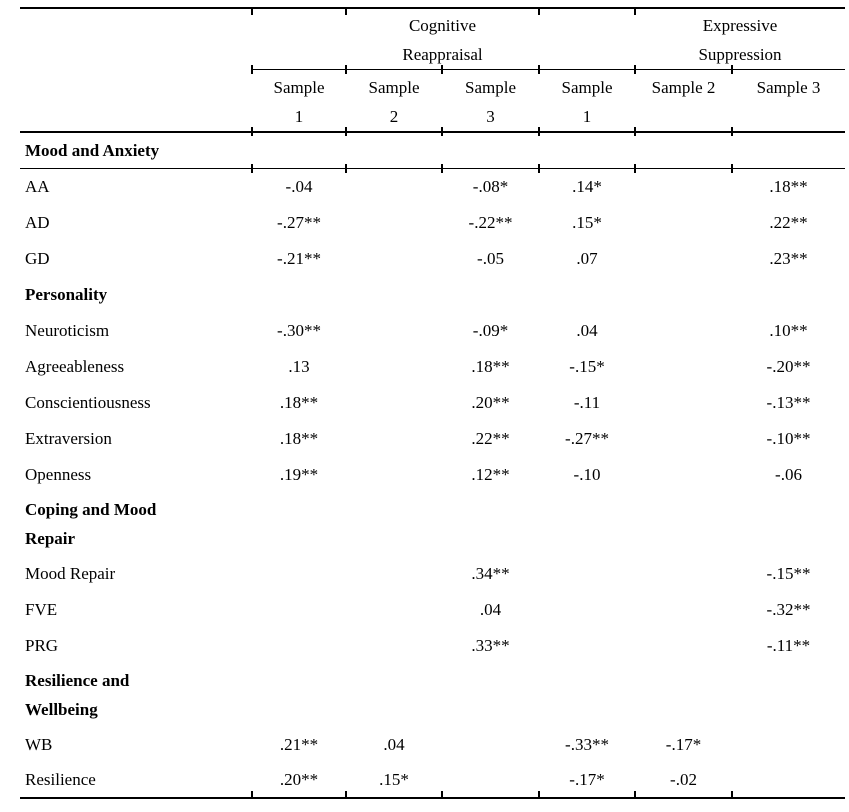  Describe the element at coordinates (136, 150) in the screenshot. I see `section-header-mood-and-anxiety: Mood and Anxiety` at that location.